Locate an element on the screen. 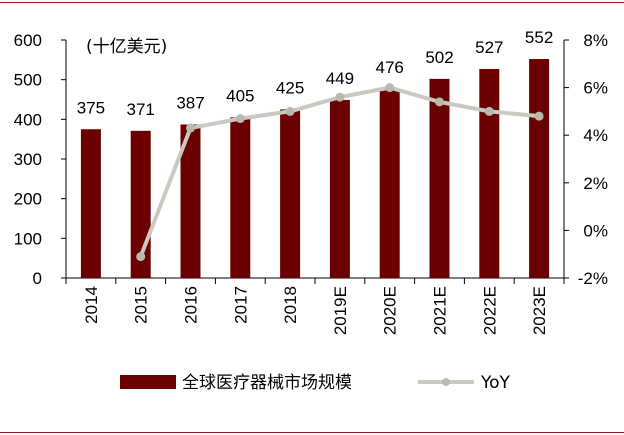 The height and width of the screenshot is (435, 624). yoy-point-2021E is located at coordinates (439, 102).